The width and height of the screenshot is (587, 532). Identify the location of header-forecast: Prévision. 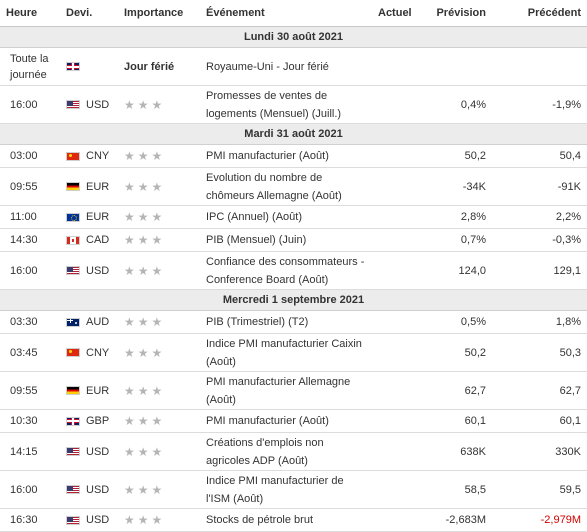
(456, 13).